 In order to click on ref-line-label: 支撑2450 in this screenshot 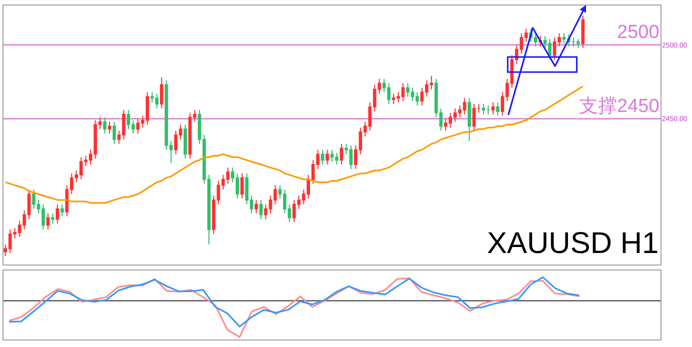, I will do `click(619, 106)`.